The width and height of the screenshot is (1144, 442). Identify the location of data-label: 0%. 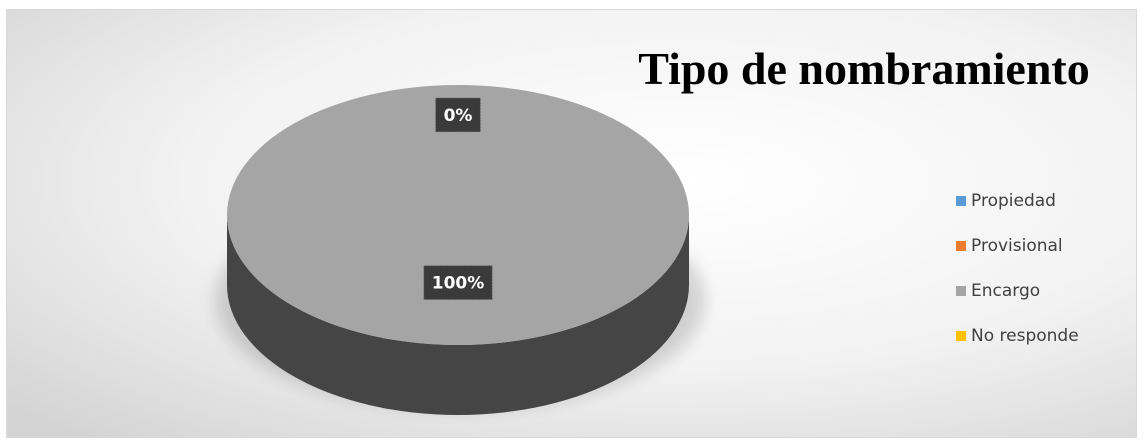
(458, 115).